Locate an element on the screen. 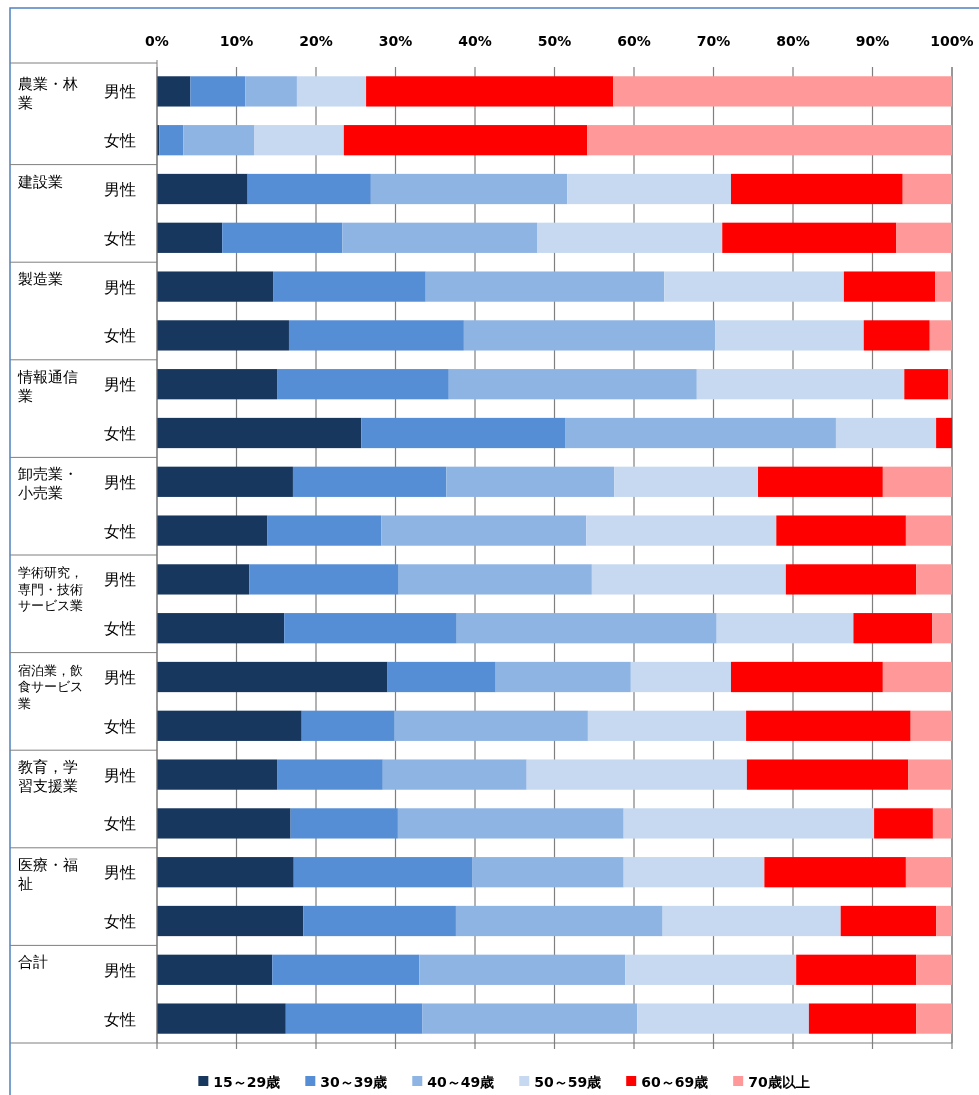 This screenshot has width=979, height=1095. x-tick-label: 10% is located at coordinates (236, 41).